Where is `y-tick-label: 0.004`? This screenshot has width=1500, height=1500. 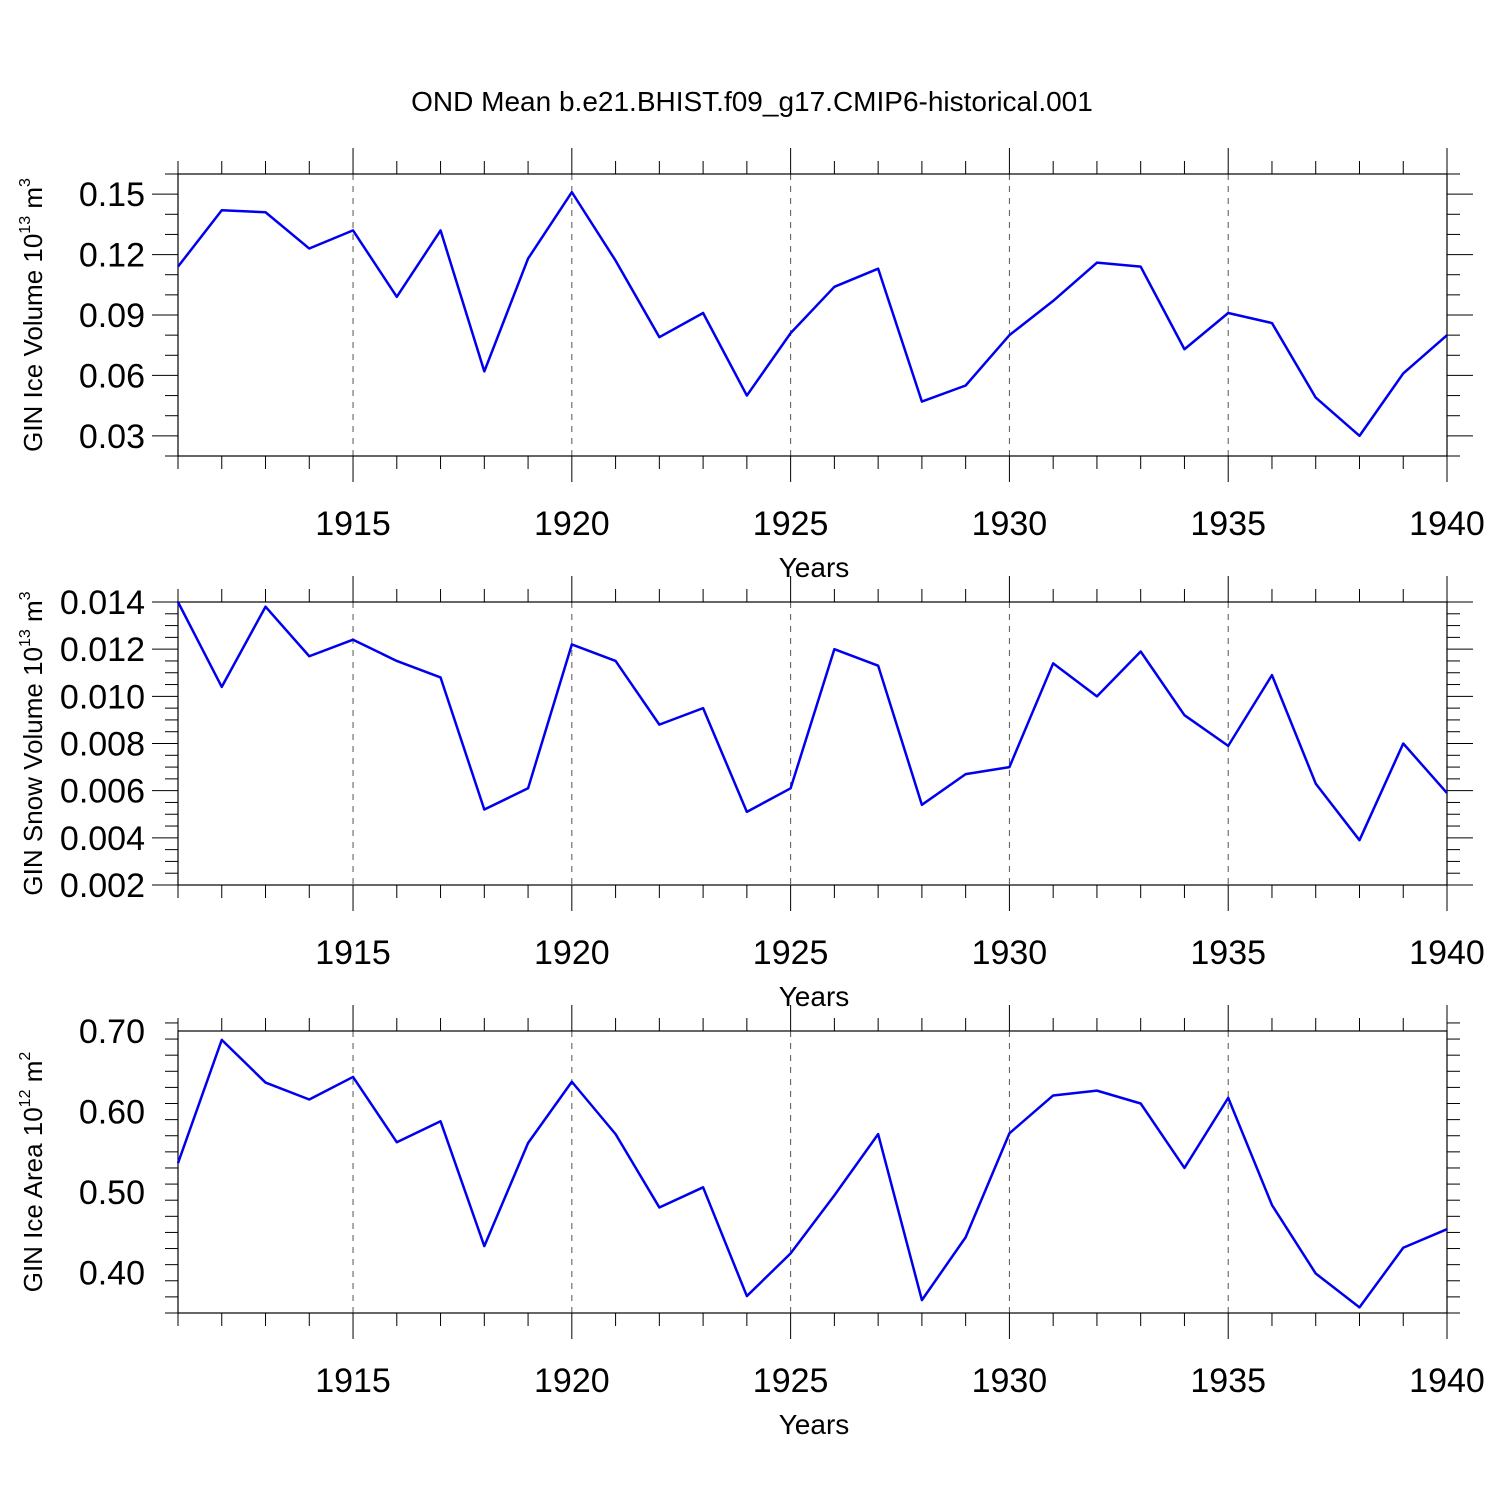
y-tick-label: 0.004 is located at coordinates (102, 839).